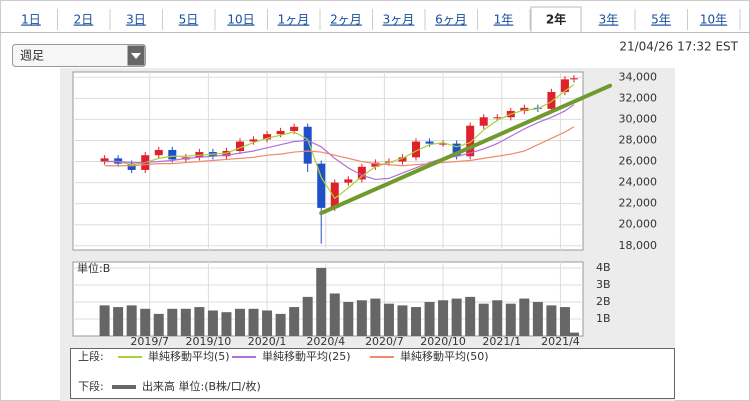 The height and width of the screenshot is (401, 750). Describe the element at coordinates (32, 56) in the screenshot. I see `dropdown-label: 週足` at that location.